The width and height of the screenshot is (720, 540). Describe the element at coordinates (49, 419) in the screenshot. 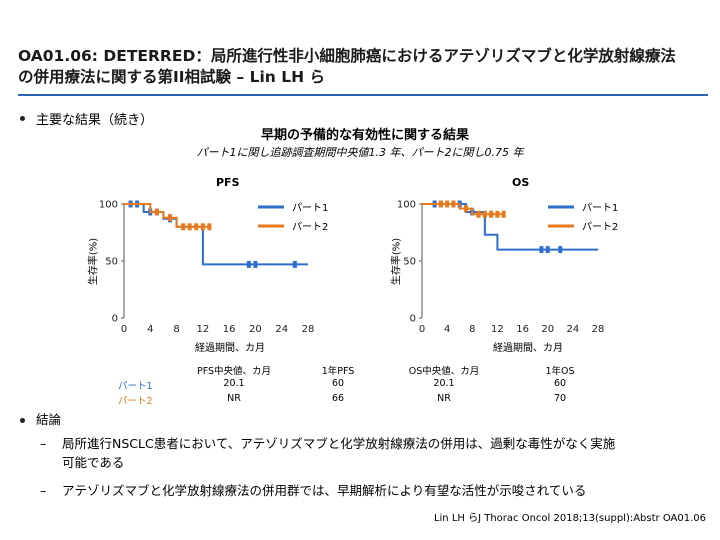

I see `conclusion-heading: 結論` at that location.